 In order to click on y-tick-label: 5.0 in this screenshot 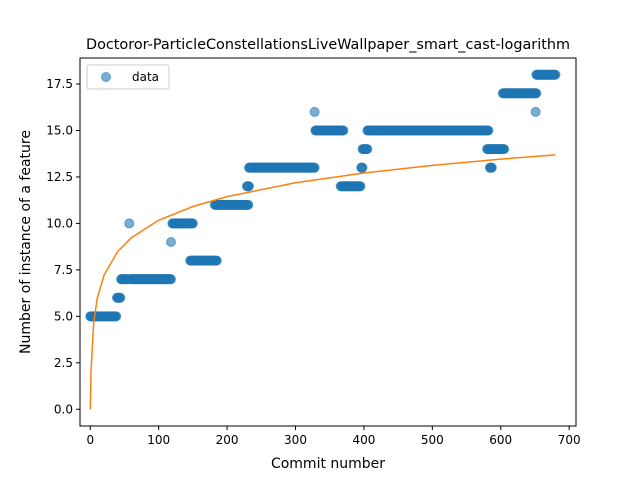, I will do `click(63, 316)`.